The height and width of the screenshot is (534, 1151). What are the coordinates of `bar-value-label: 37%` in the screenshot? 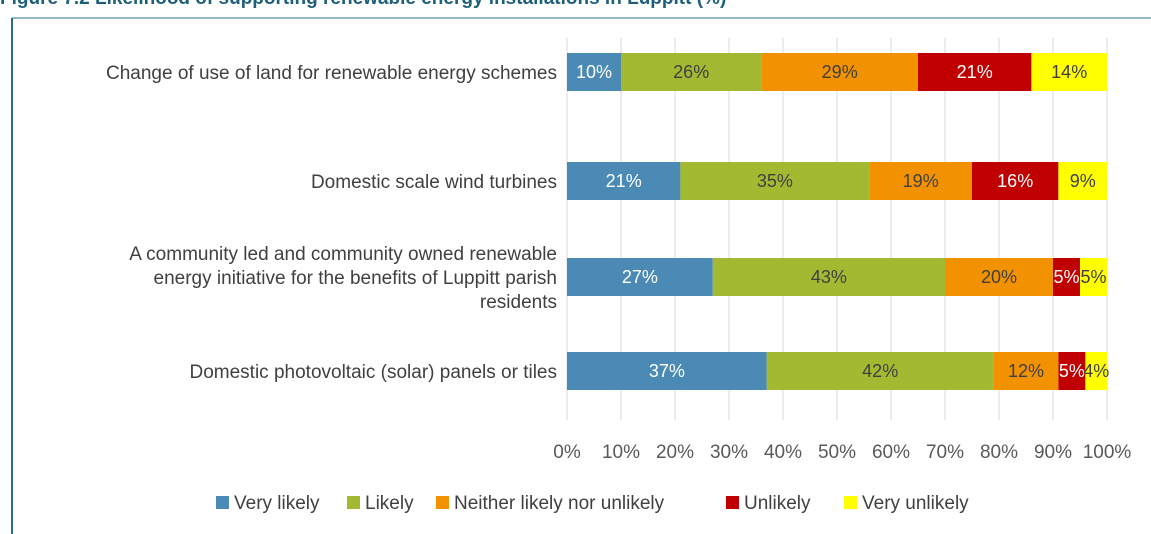 It's located at (667, 371).